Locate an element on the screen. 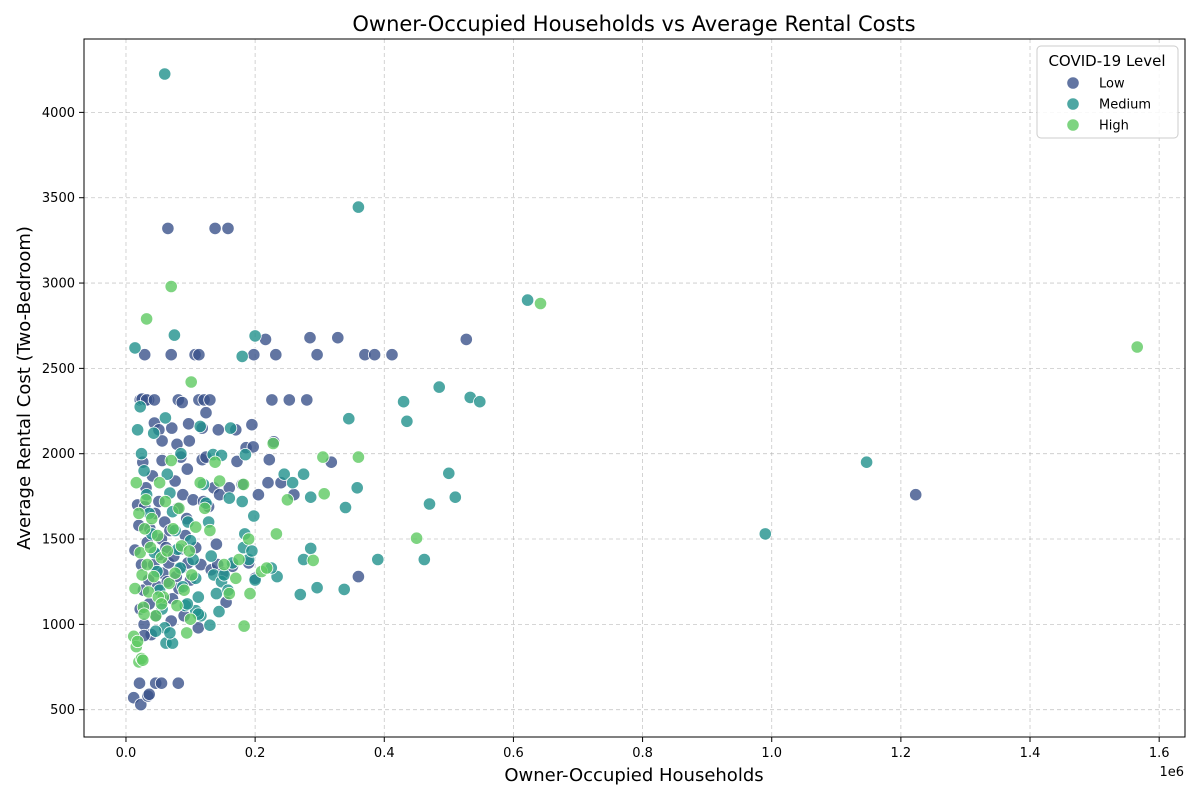 The height and width of the screenshot is (804, 1200). legend-frame is located at coordinates (1107, 92).